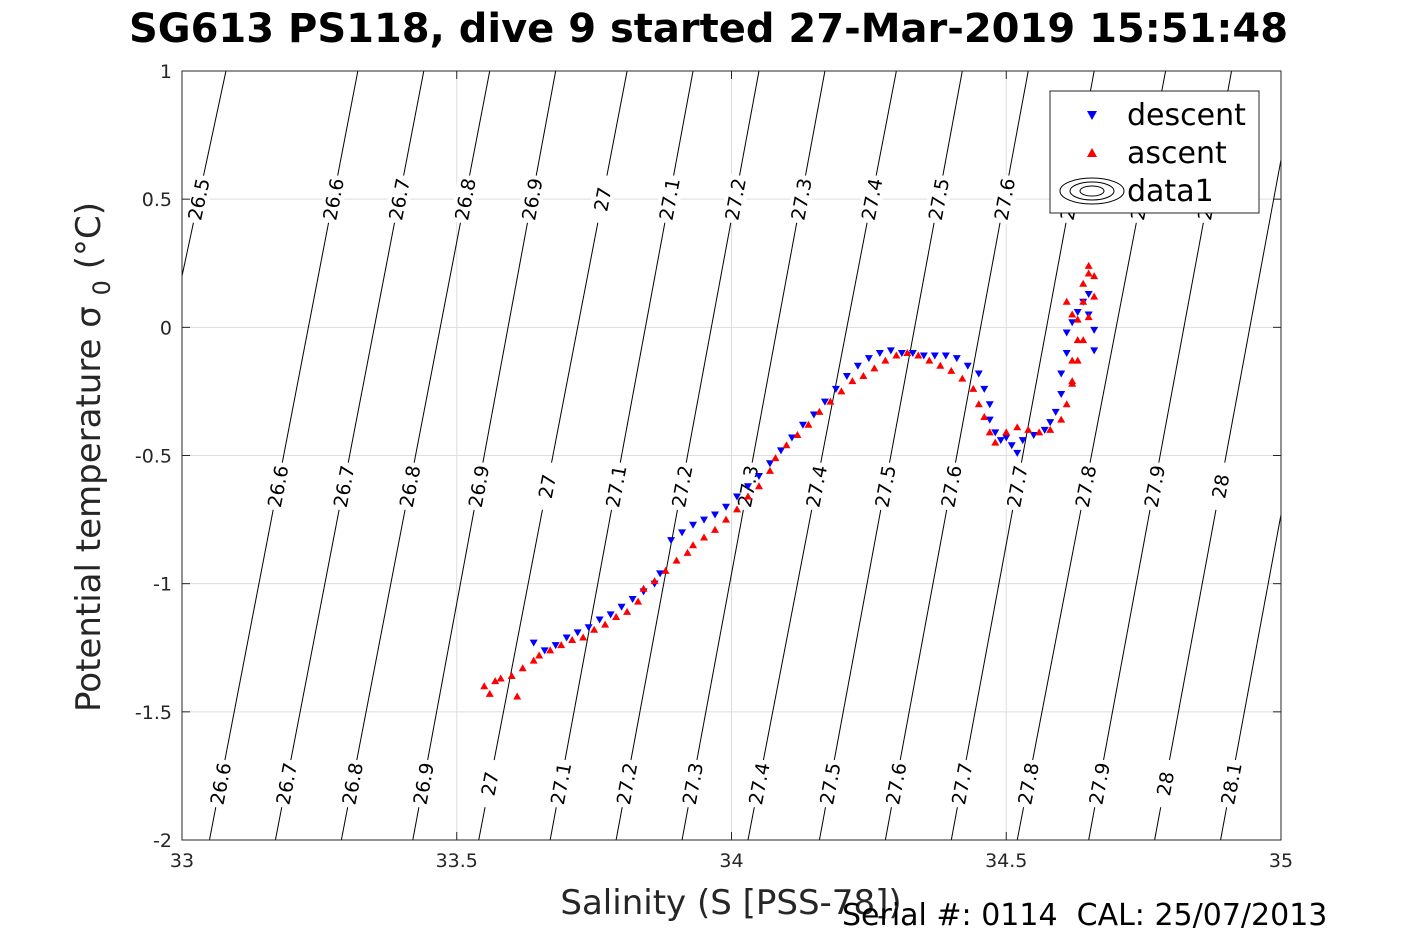 The height and width of the screenshot is (945, 1417). Describe the element at coordinates (1221, 487) in the screenshot. I see `isopycnal-label: 28` at that location.